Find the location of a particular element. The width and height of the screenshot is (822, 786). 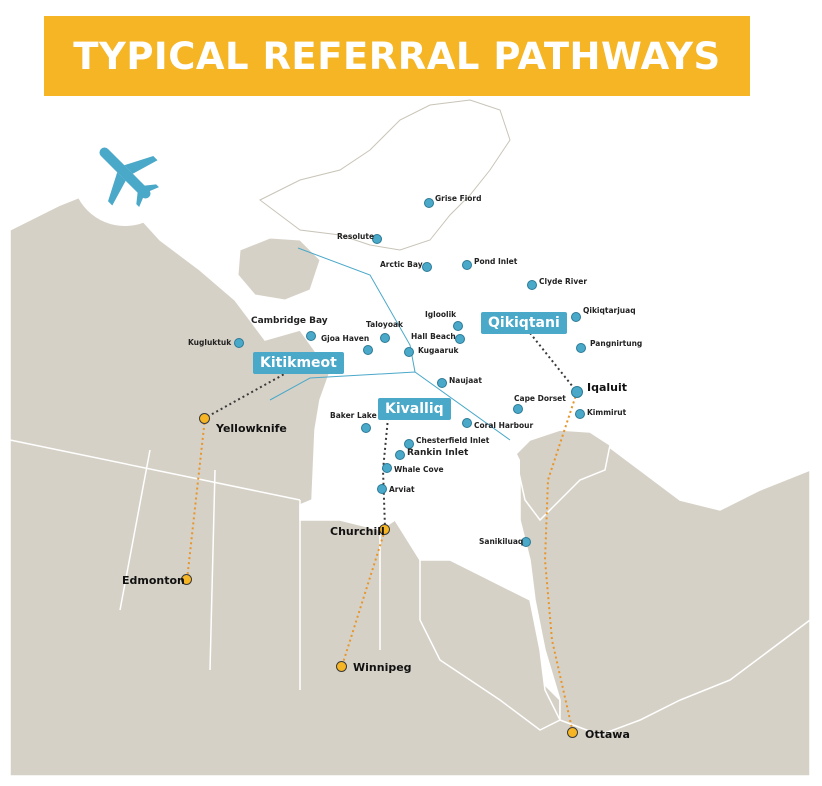

page-title: TYPICAL REFERRAL PATHWAYS is located at coordinates (397, 56).